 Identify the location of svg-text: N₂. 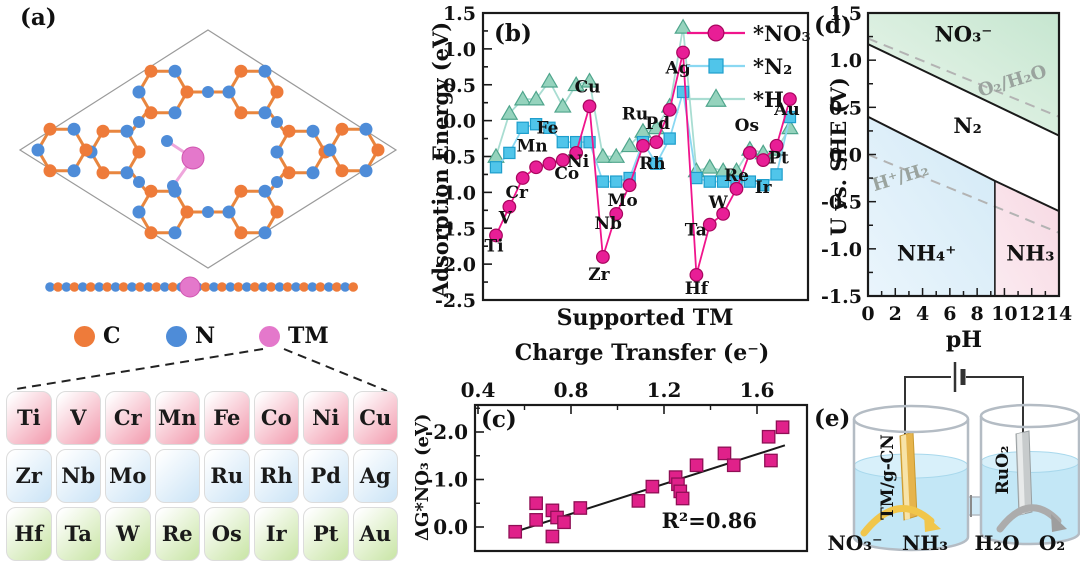
(967, 125).